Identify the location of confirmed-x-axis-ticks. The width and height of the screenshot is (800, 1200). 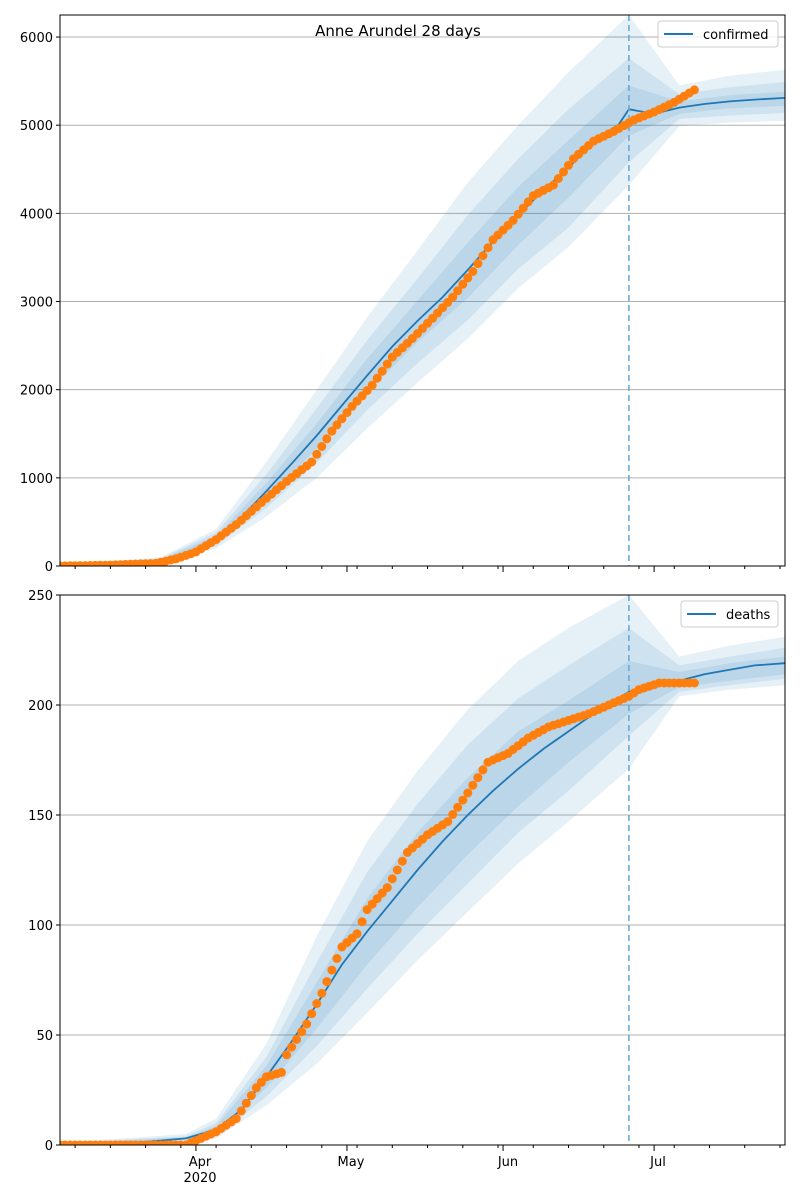
(427, 569).